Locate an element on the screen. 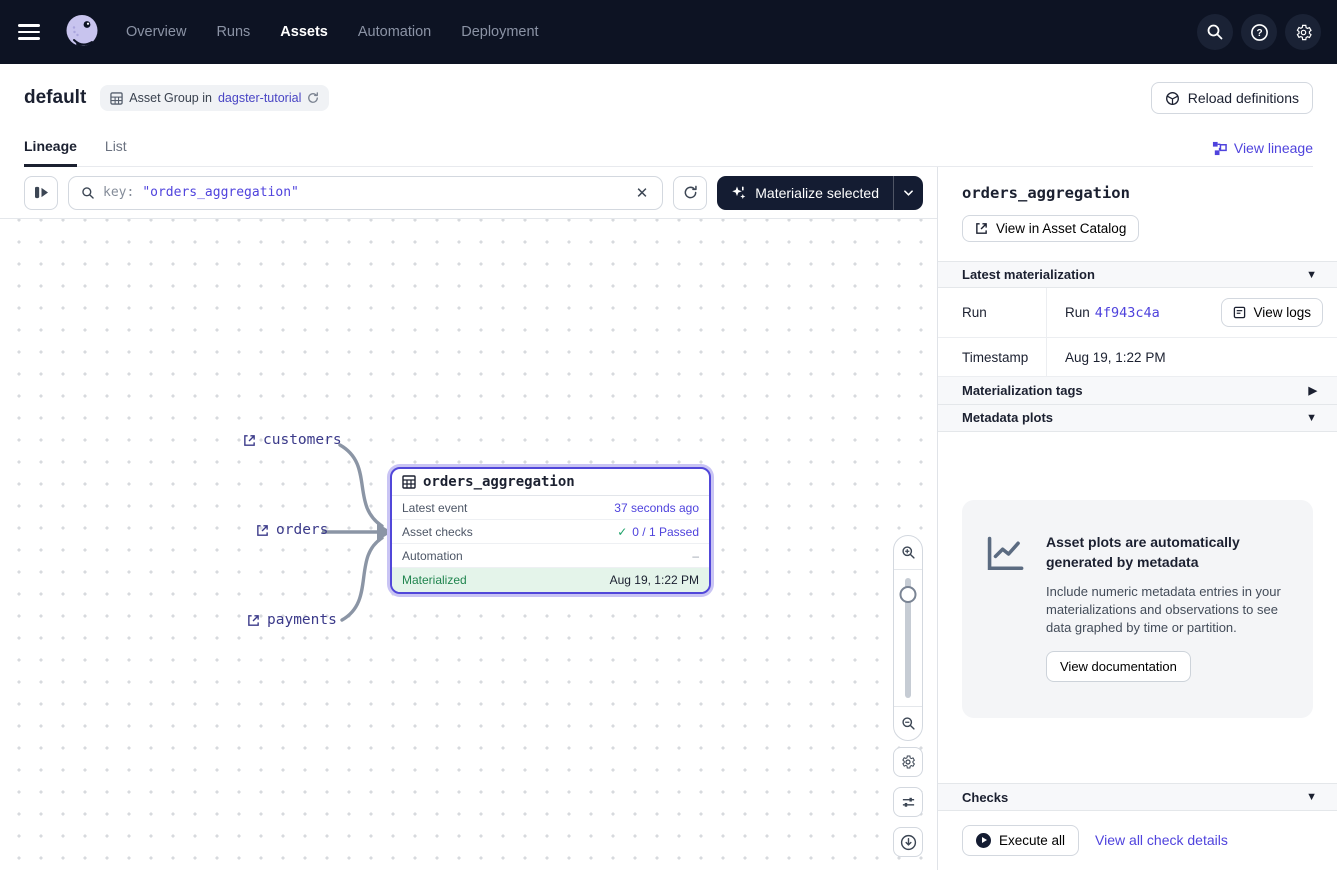  reload-definitions-button: Reload definitions is located at coordinates (1231, 98).